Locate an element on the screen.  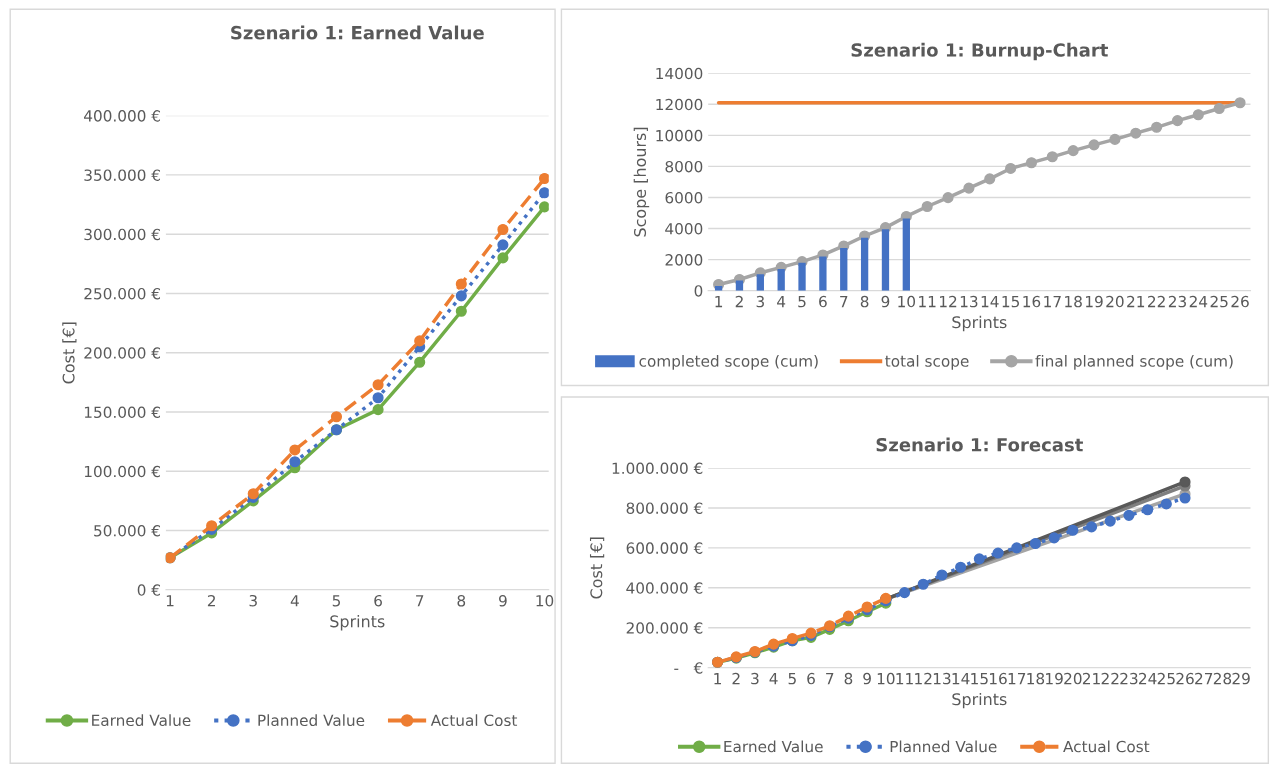
y-tick-label: 8000 is located at coordinates (684, 166).